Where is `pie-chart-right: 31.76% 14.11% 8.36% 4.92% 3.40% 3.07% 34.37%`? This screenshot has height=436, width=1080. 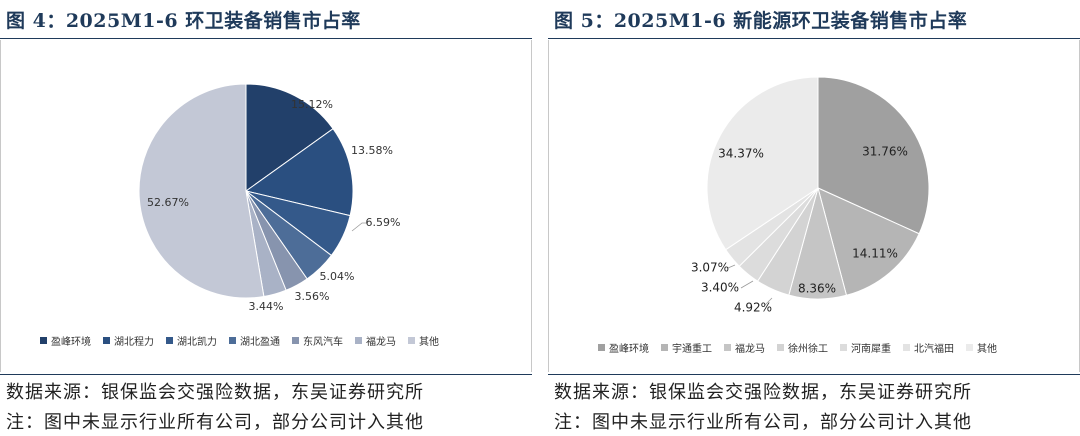 pie-chart-right: 31.76% 14.11% 8.36% 4.92% 3.40% 3.07% 34.37% is located at coordinates (810, 195).